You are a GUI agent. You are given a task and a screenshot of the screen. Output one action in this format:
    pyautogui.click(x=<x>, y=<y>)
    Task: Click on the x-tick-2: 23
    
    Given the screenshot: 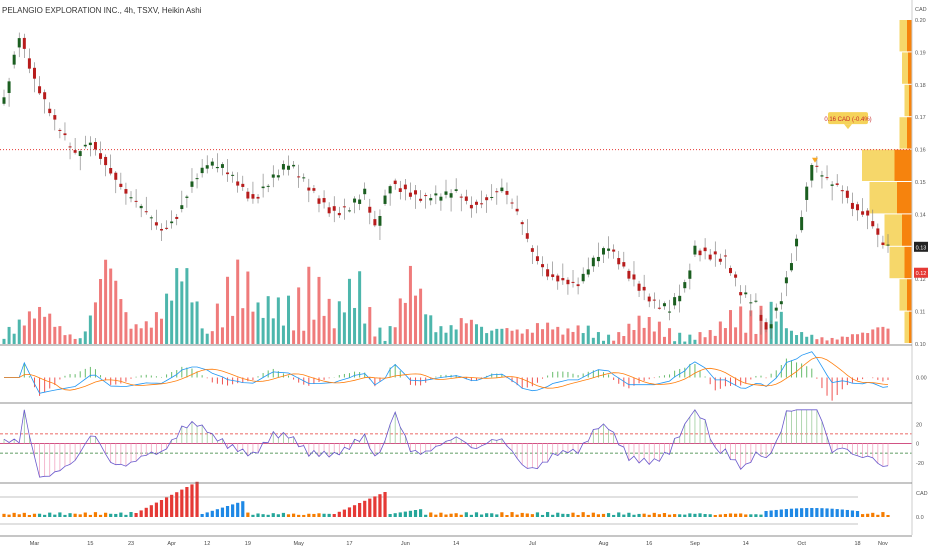 What is the action you would take?
    pyautogui.click(x=131, y=544)
    